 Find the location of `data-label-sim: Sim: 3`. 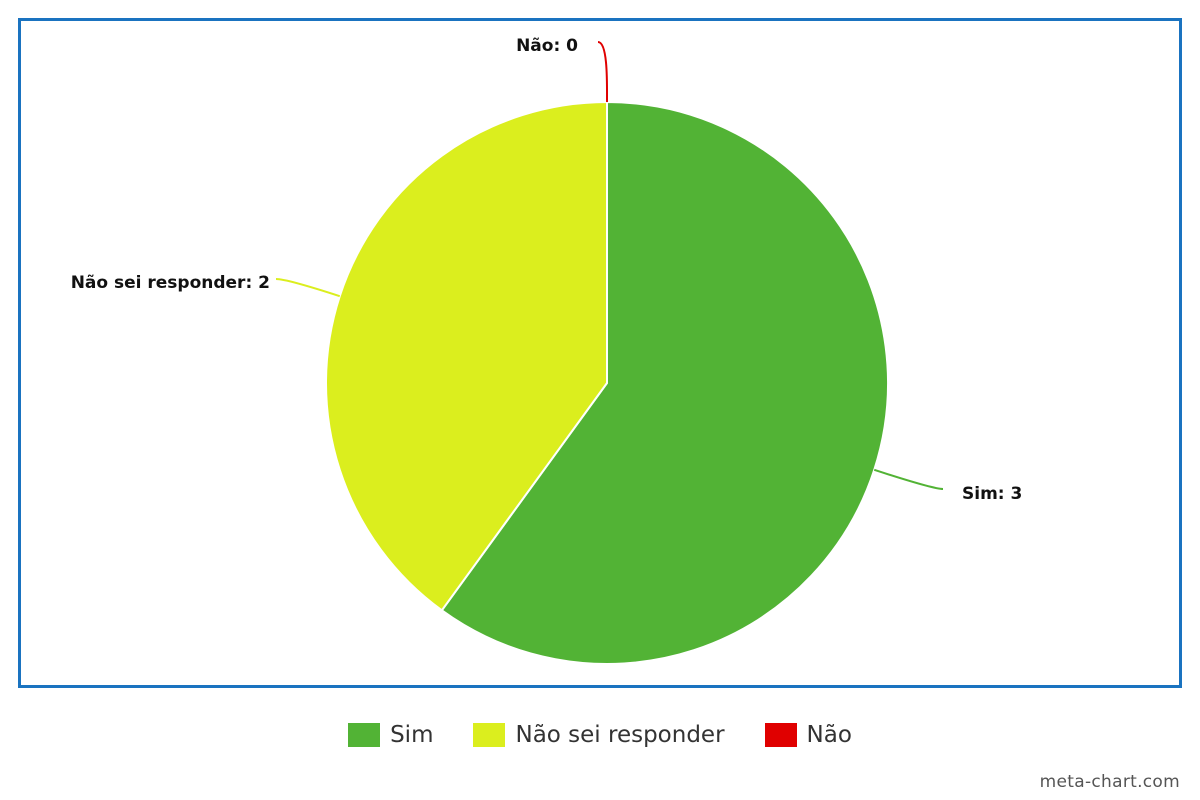

data-label-sim: Sim: 3 is located at coordinates (992, 494).